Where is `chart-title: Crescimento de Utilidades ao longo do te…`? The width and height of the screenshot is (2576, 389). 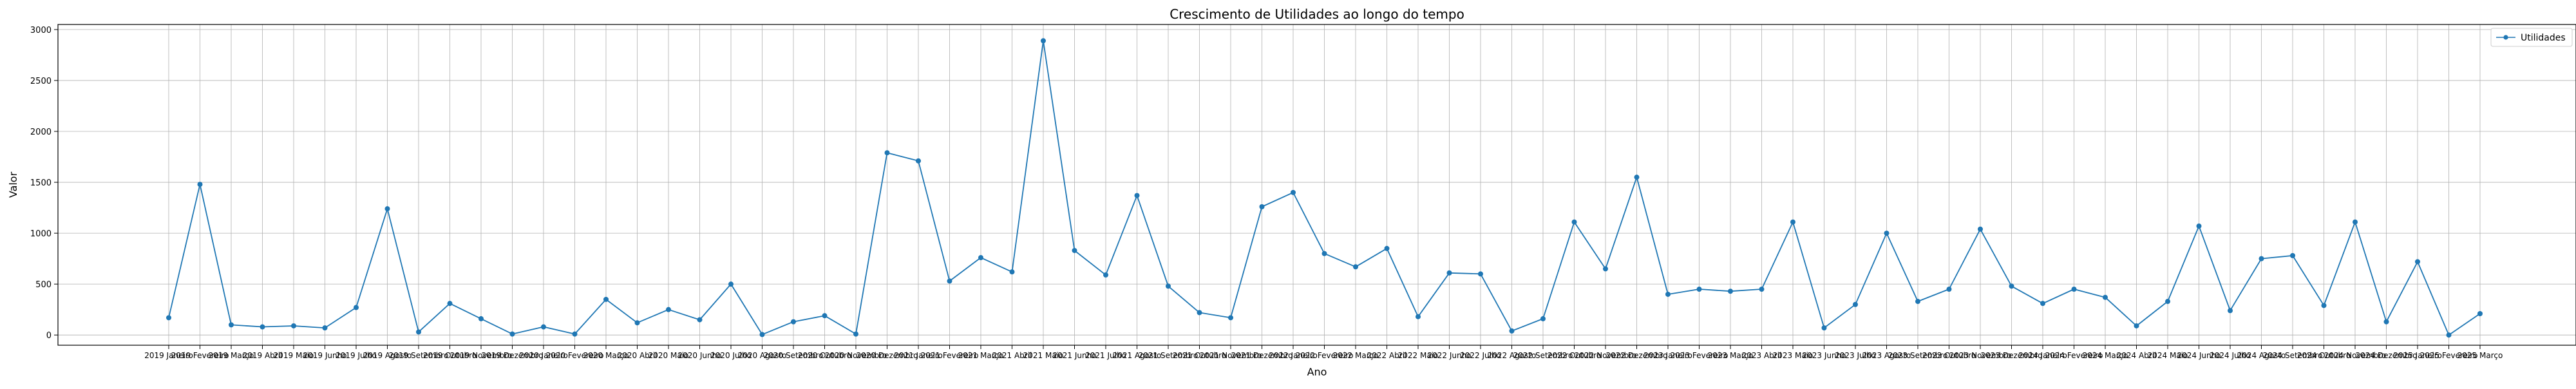 chart-title: Crescimento de Utilidades ao longo do te… is located at coordinates (1317, 14).